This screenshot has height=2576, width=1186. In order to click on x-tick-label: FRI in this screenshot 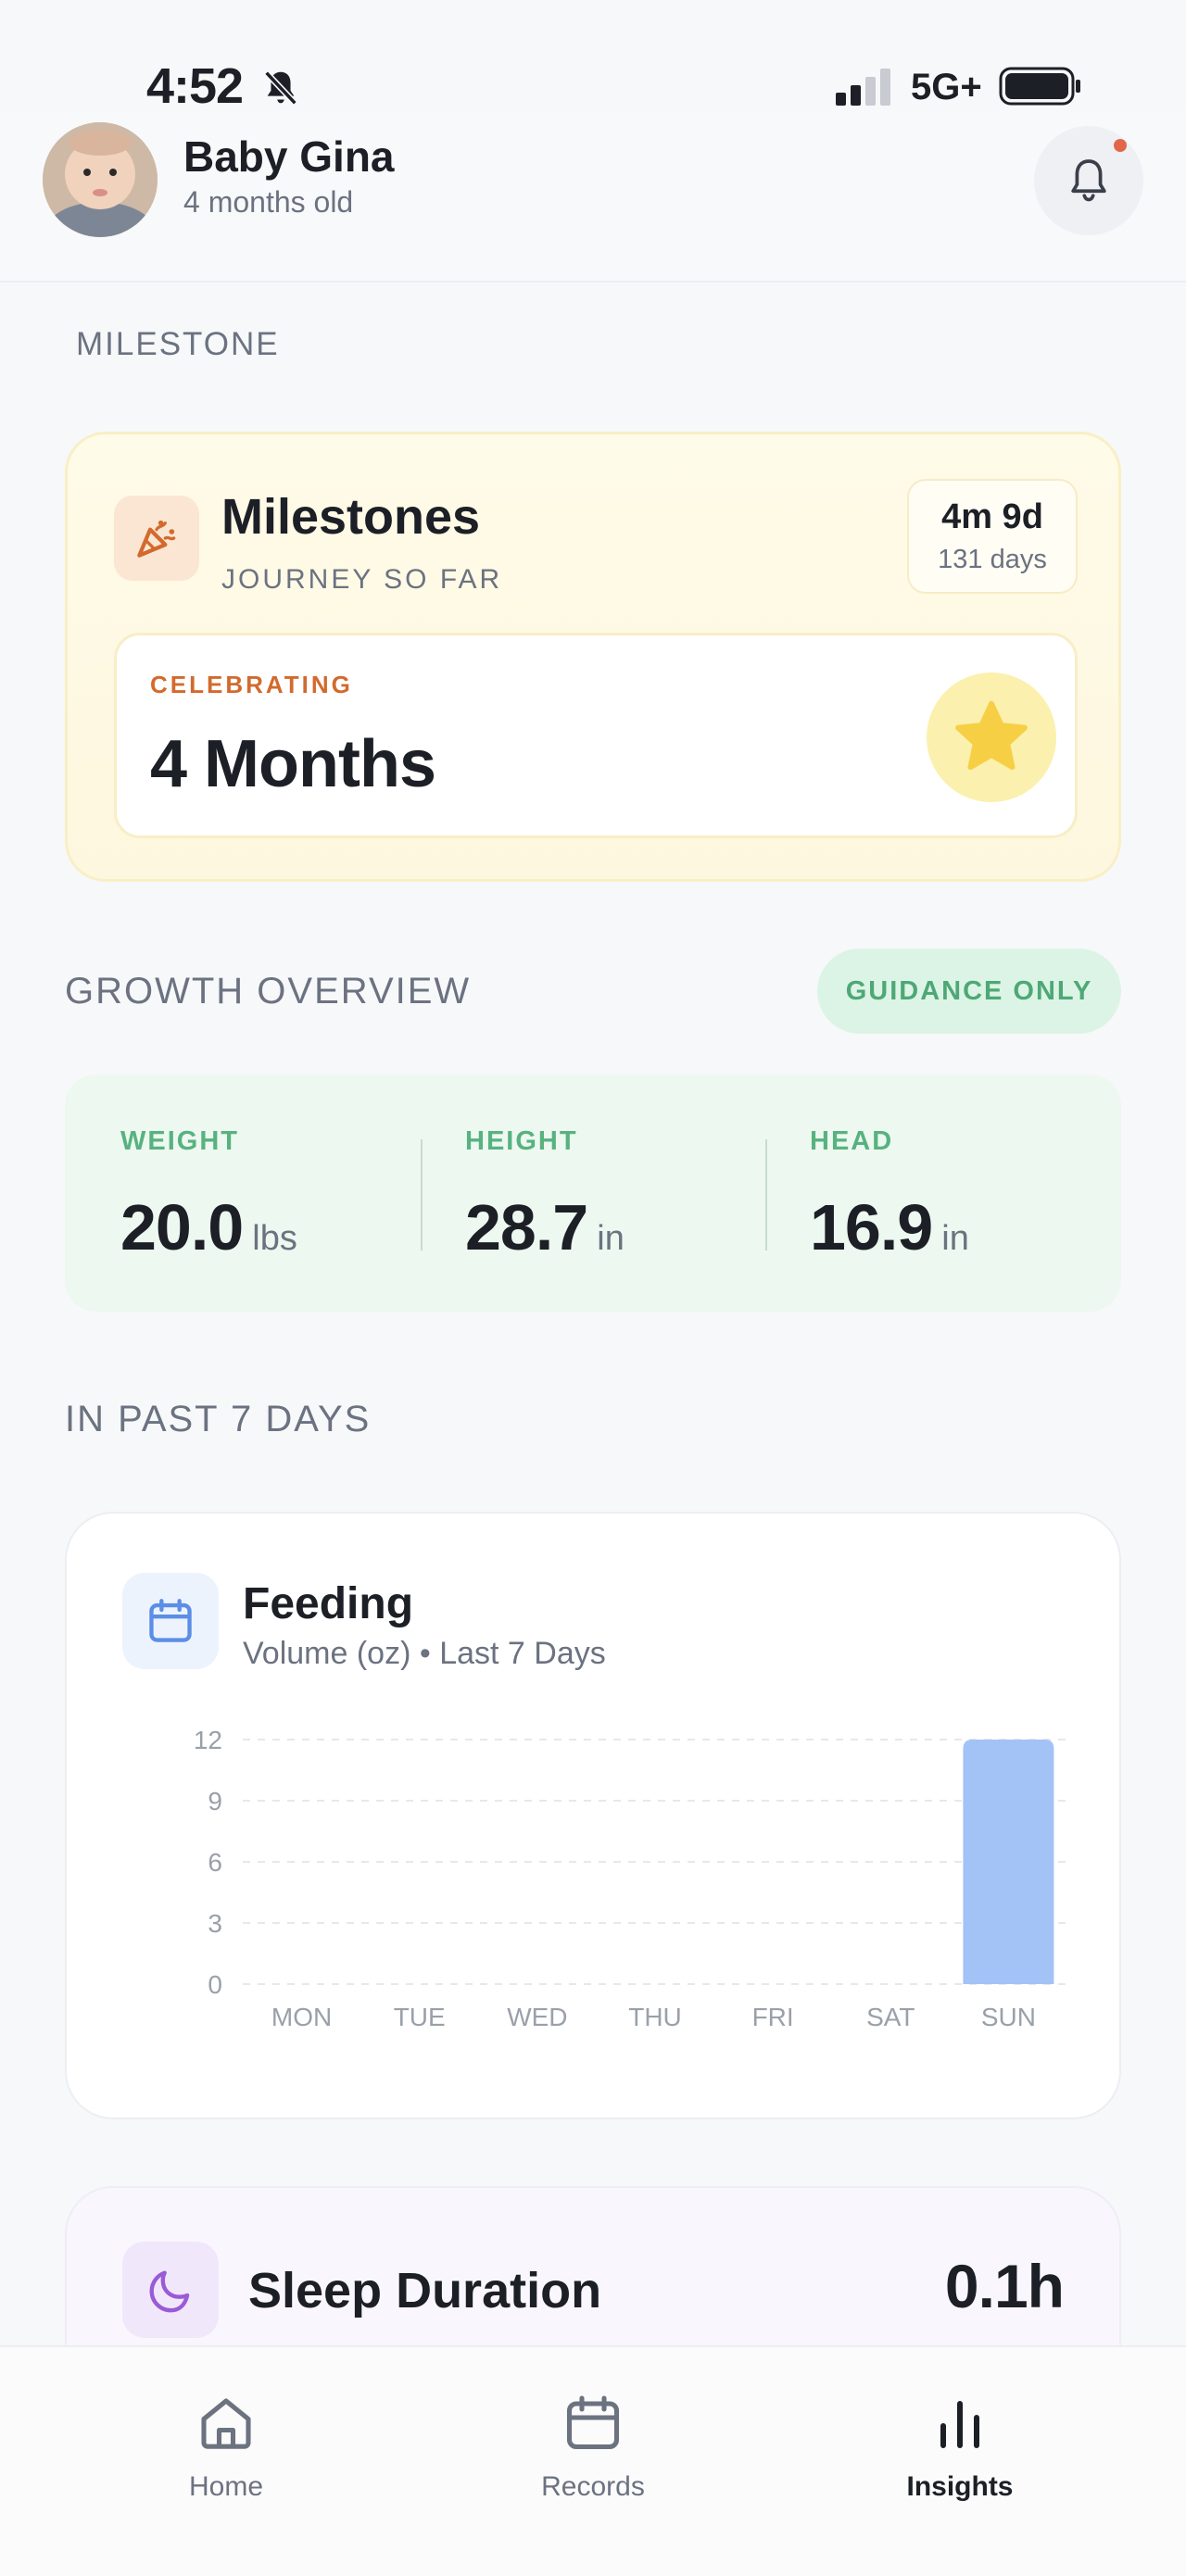, I will do `click(773, 2017)`.